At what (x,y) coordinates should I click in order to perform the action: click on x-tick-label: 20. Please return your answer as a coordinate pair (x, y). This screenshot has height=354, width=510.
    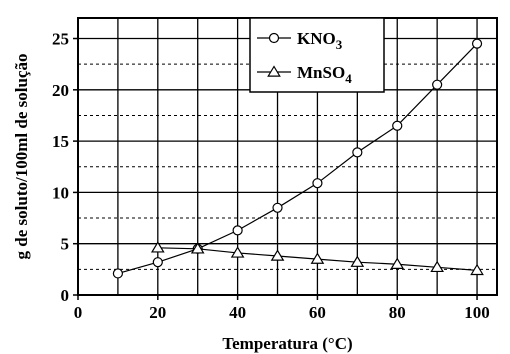
    Looking at the image, I should click on (157, 312).